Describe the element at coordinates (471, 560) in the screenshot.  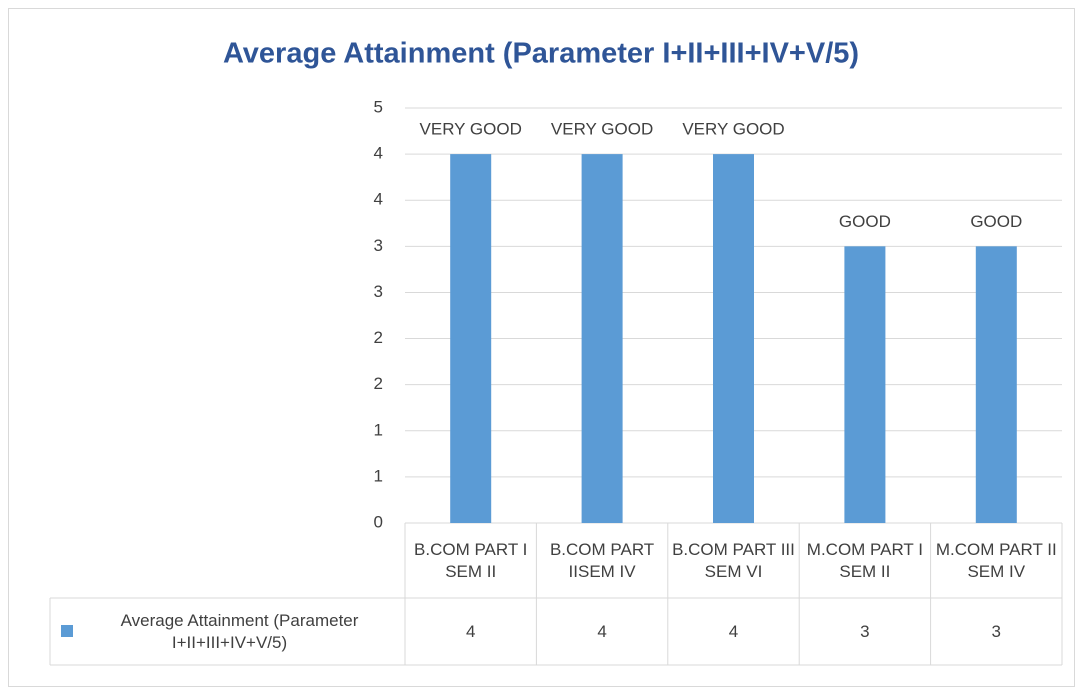
I see `x-tick-label: B.COM PART I SEM II` at that location.